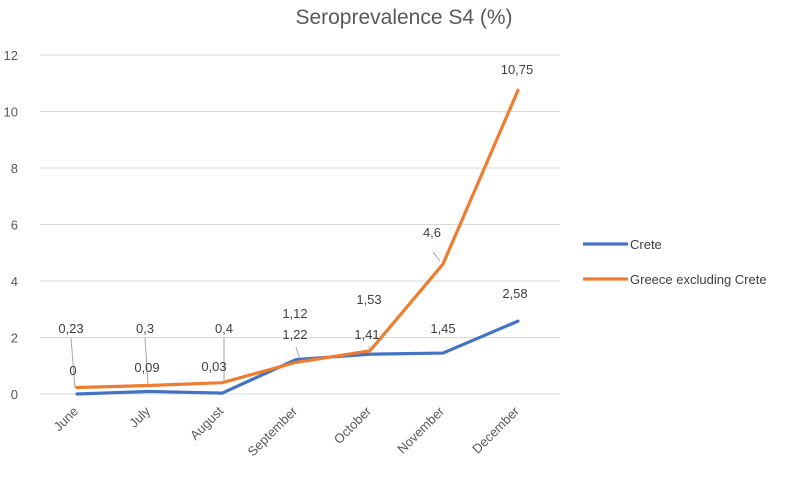 This screenshot has width=800, height=479. Describe the element at coordinates (145, 328) in the screenshot. I see `data-label-greece-july: 0,3` at that location.